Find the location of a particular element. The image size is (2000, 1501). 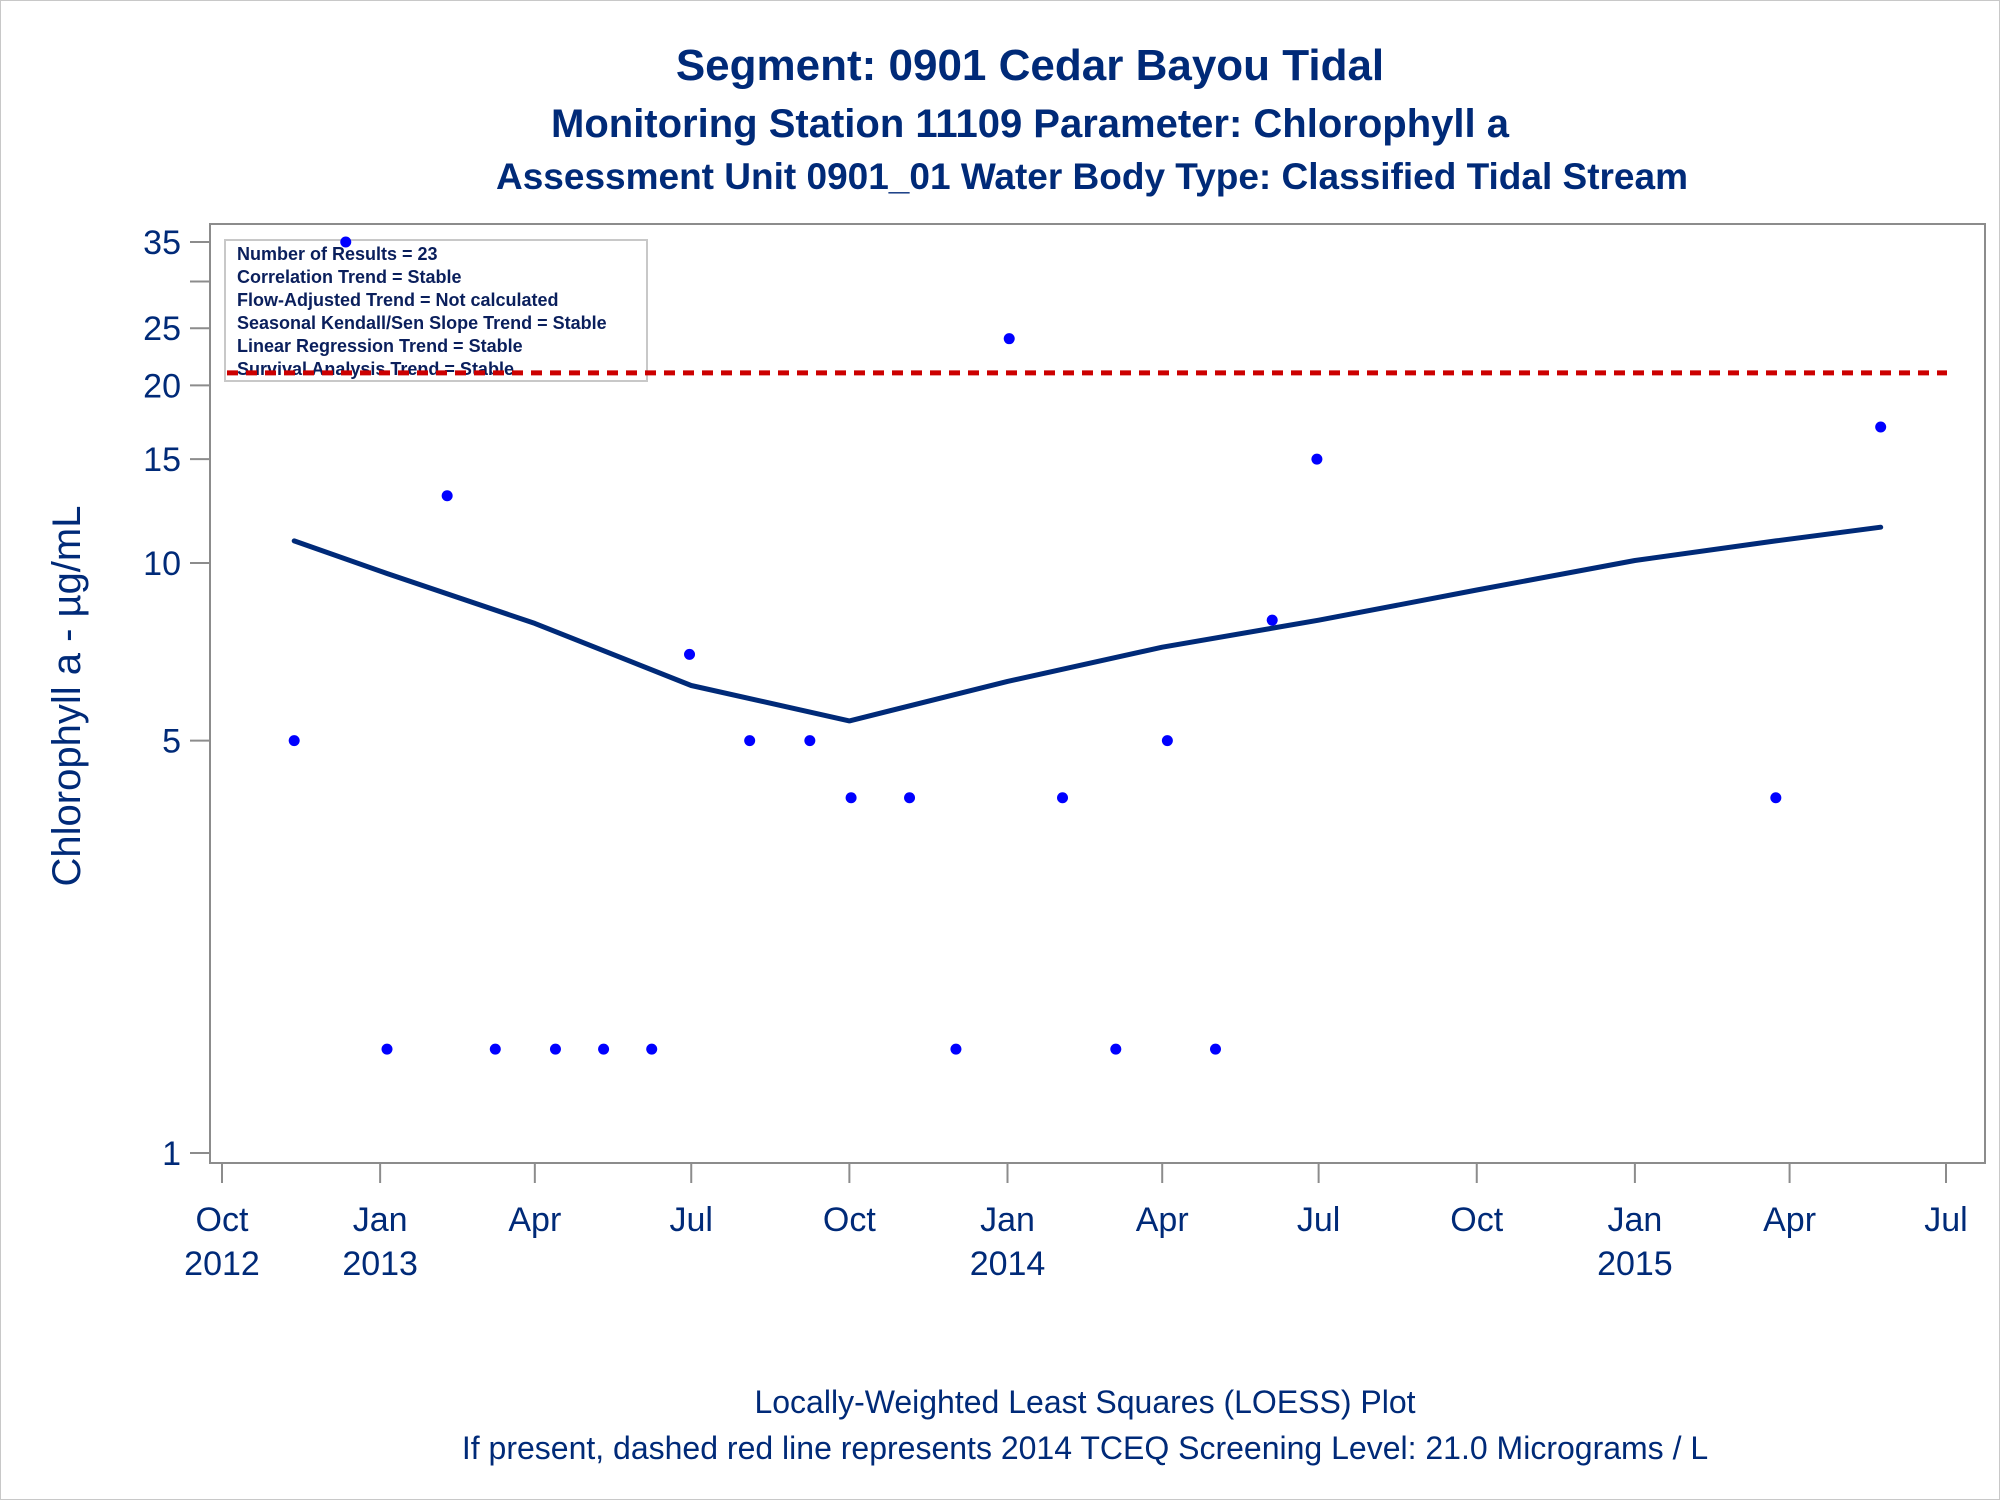

y-tick-label: 1 is located at coordinates (171, 1154).